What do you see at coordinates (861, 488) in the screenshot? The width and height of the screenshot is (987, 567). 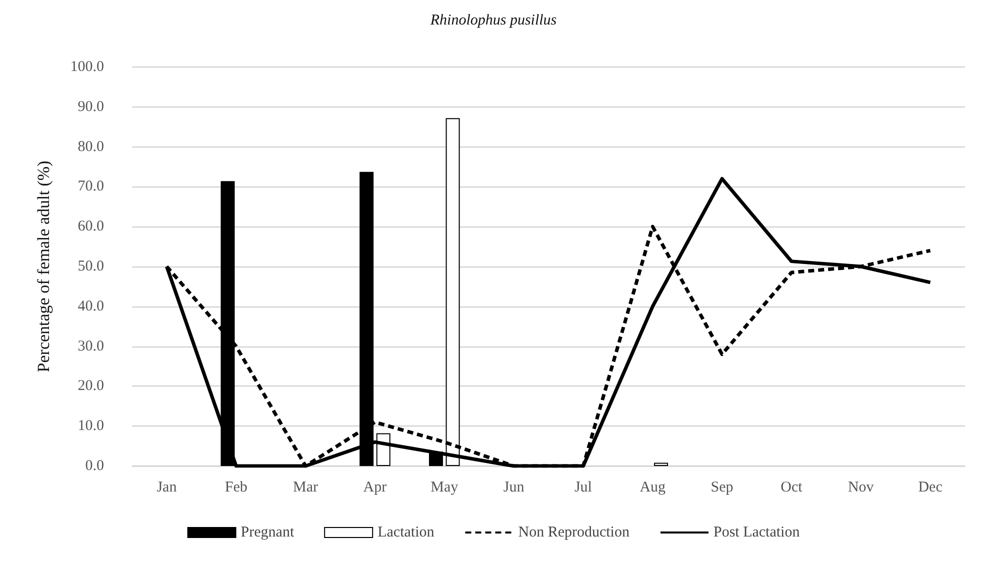 I see `x-tick-label: Nov` at bounding box center [861, 488].